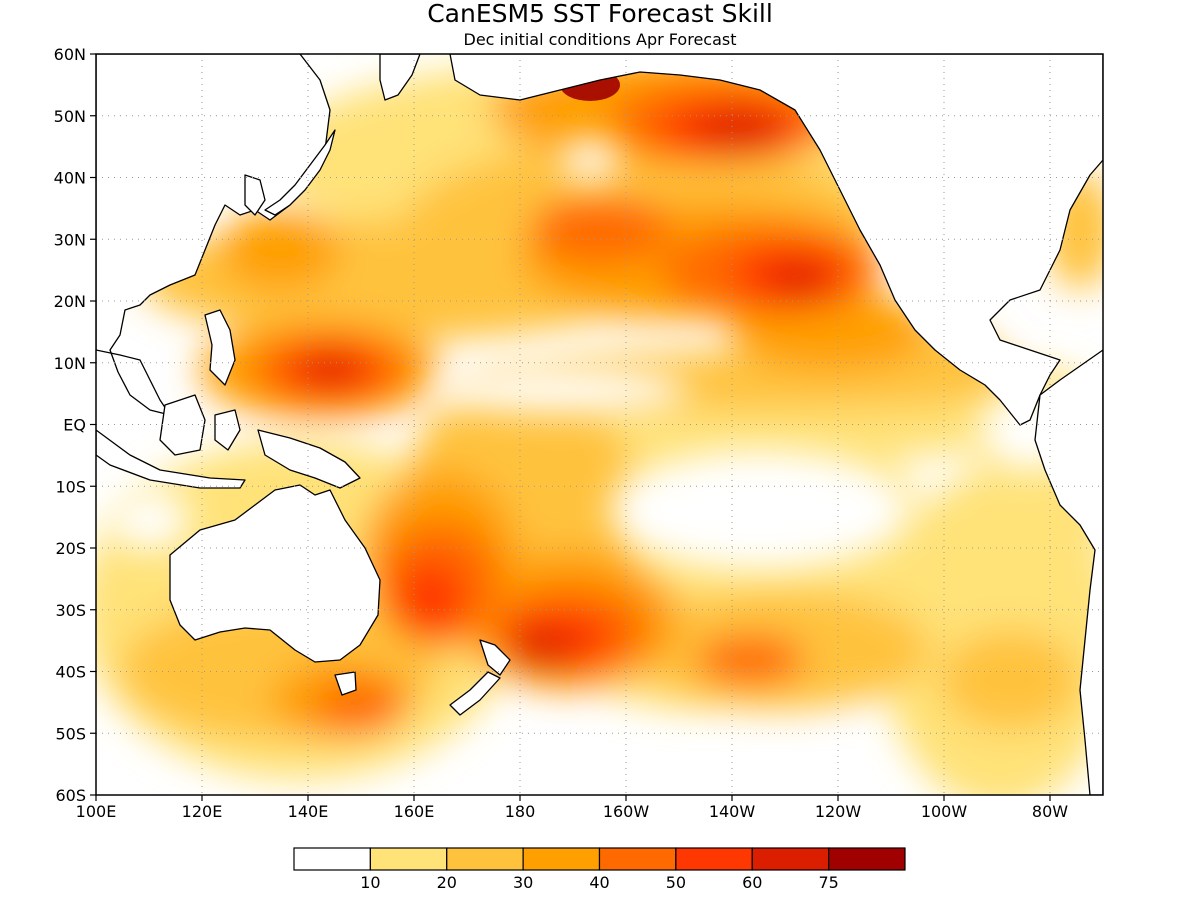 The width and height of the screenshot is (1200, 900). I want to click on x-tick-label: 120E, so click(202, 811).